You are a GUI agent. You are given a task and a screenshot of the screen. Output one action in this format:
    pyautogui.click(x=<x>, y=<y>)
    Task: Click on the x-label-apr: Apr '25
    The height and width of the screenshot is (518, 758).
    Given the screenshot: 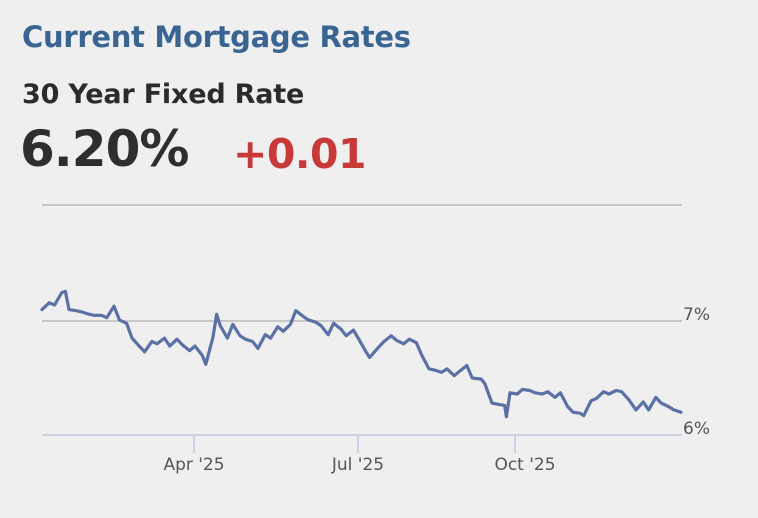 What is the action you would take?
    pyautogui.click(x=193, y=465)
    